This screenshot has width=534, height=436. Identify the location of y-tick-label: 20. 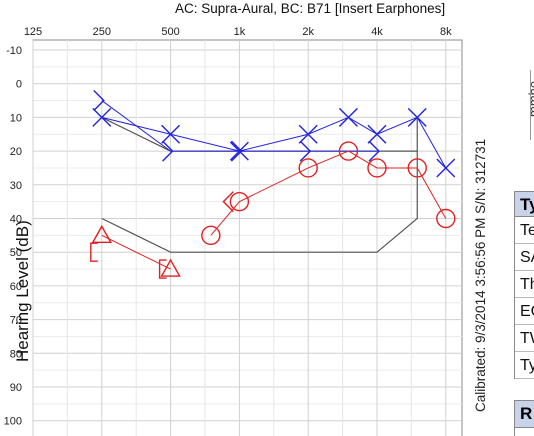
(16, 152).